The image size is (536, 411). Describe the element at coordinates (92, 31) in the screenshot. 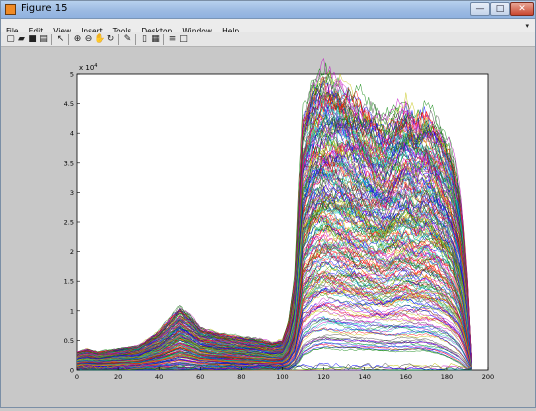

I see `menu-insert: Insert` at that location.